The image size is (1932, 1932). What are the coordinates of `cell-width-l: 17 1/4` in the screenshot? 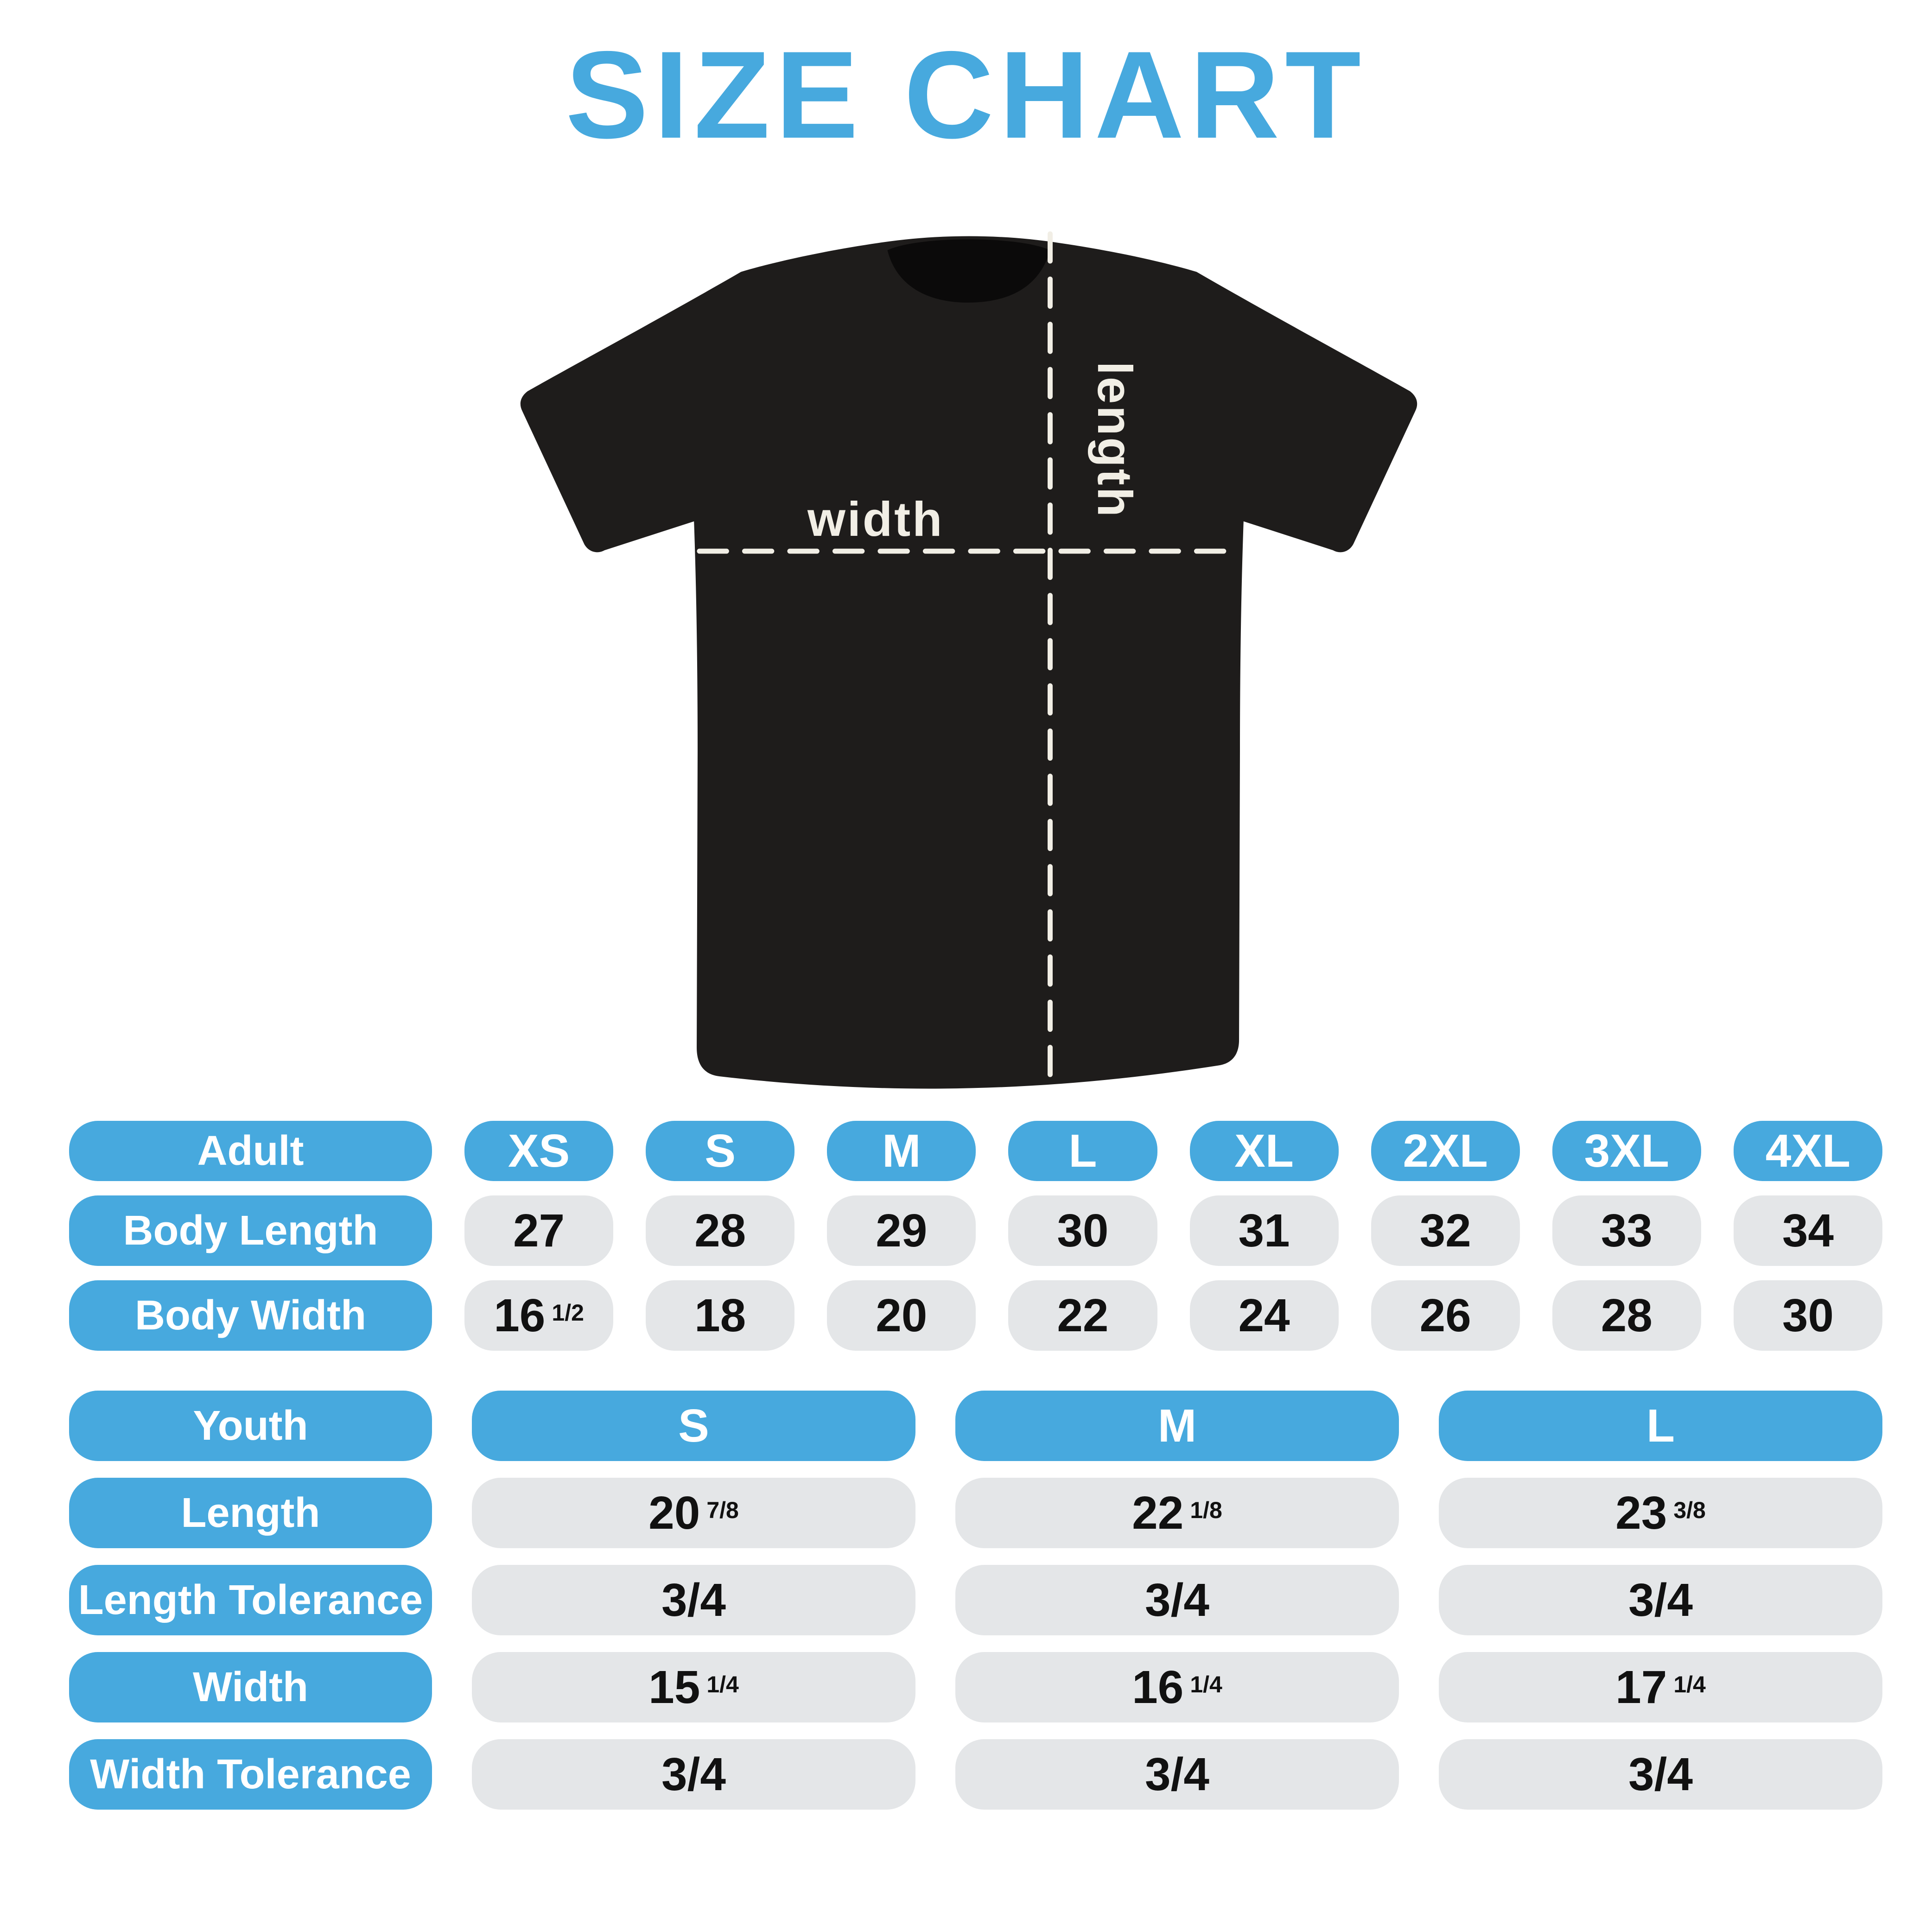 It's located at (1660, 1687).